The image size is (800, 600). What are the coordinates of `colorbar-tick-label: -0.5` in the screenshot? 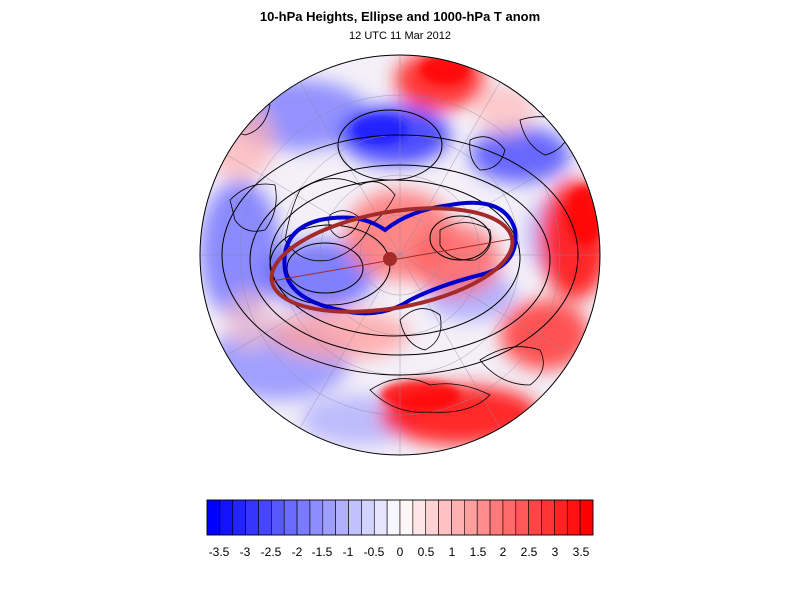 It's located at (374, 552).